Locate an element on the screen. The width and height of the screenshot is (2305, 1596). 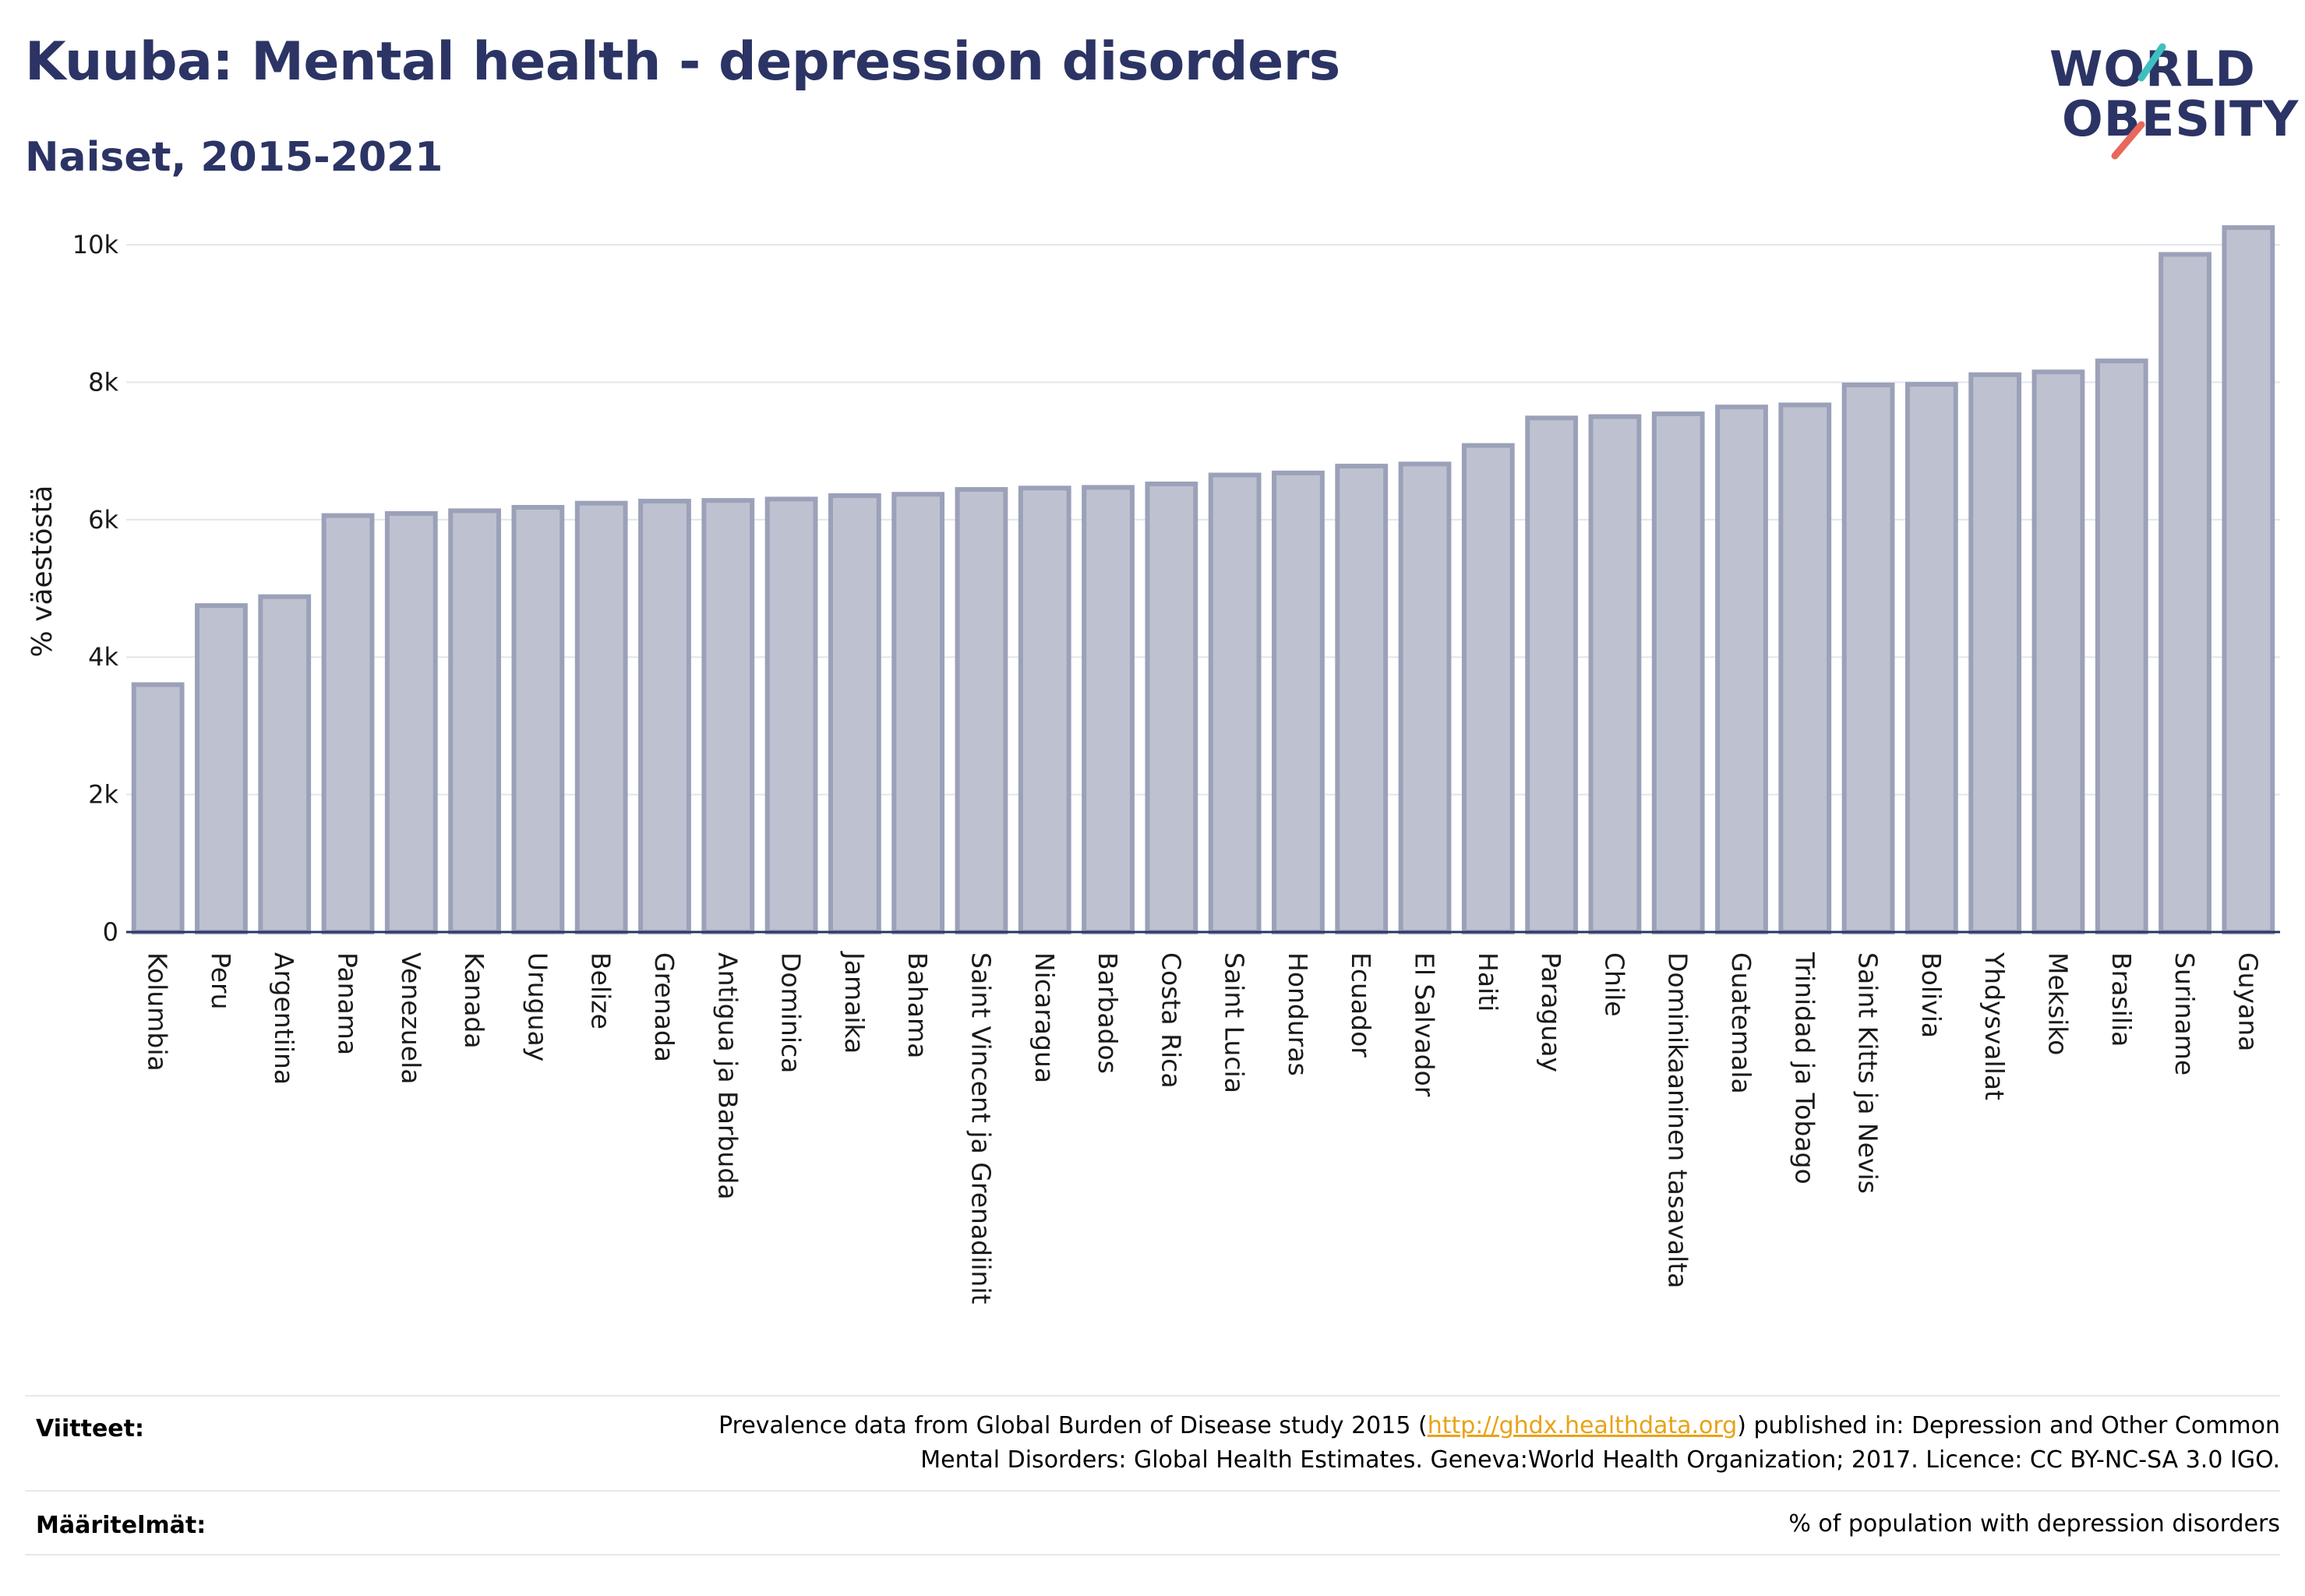
x-tick-label: Guatemala is located at coordinates (1741, 1023).